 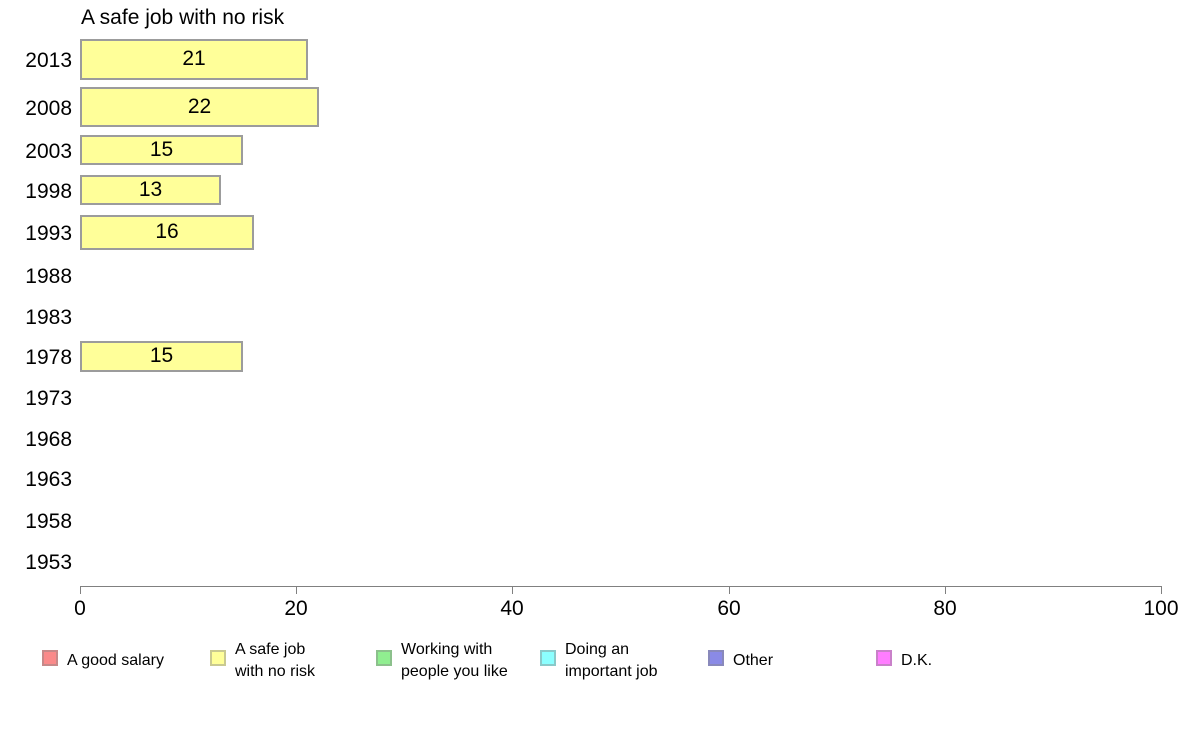 I want to click on year-label: 1978, so click(x=48, y=357).